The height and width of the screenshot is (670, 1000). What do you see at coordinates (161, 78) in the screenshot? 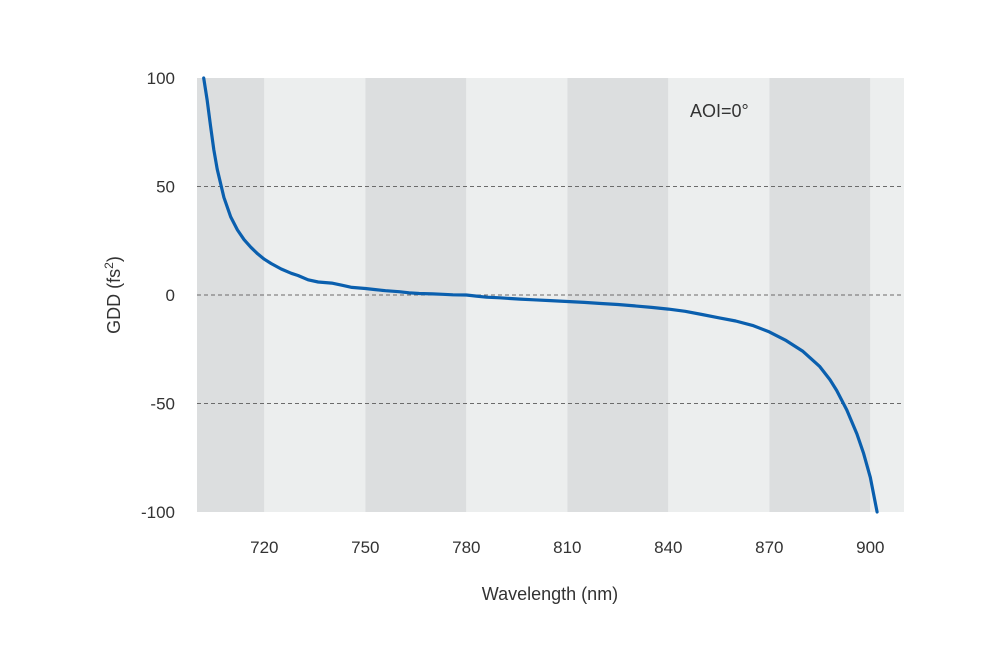
I see `y-tick-label: 100` at bounding box center [161, 78].